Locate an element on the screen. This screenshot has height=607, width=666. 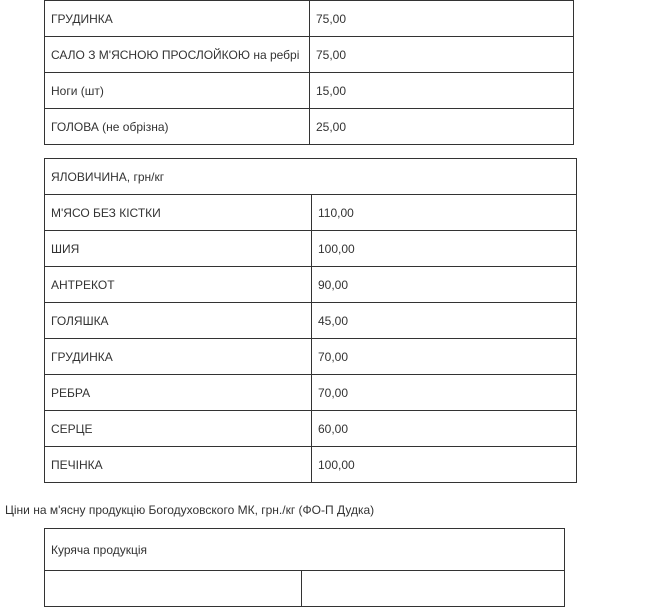
product-price: 90,00 is located at coordinates (444, 284).